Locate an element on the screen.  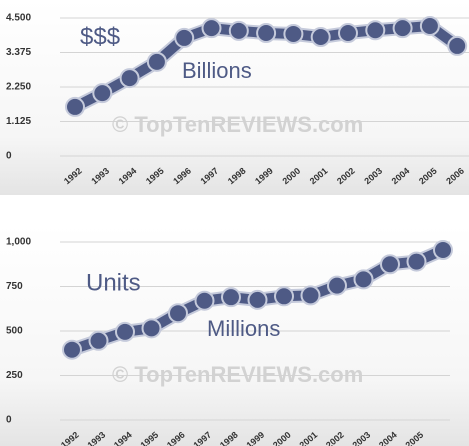
y-tick-label: 500 is located at coordinates (14, 331).